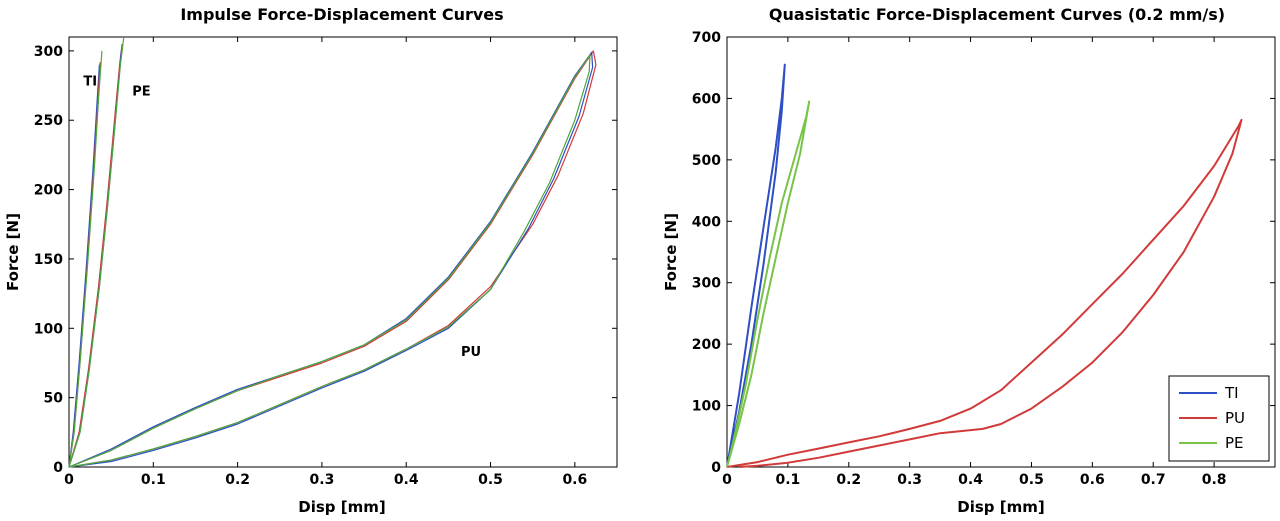 The width and height of the screenshot is (1280, 521). I want to click on quasistatic-legend-label-ti: TI, so click(1231, 393).